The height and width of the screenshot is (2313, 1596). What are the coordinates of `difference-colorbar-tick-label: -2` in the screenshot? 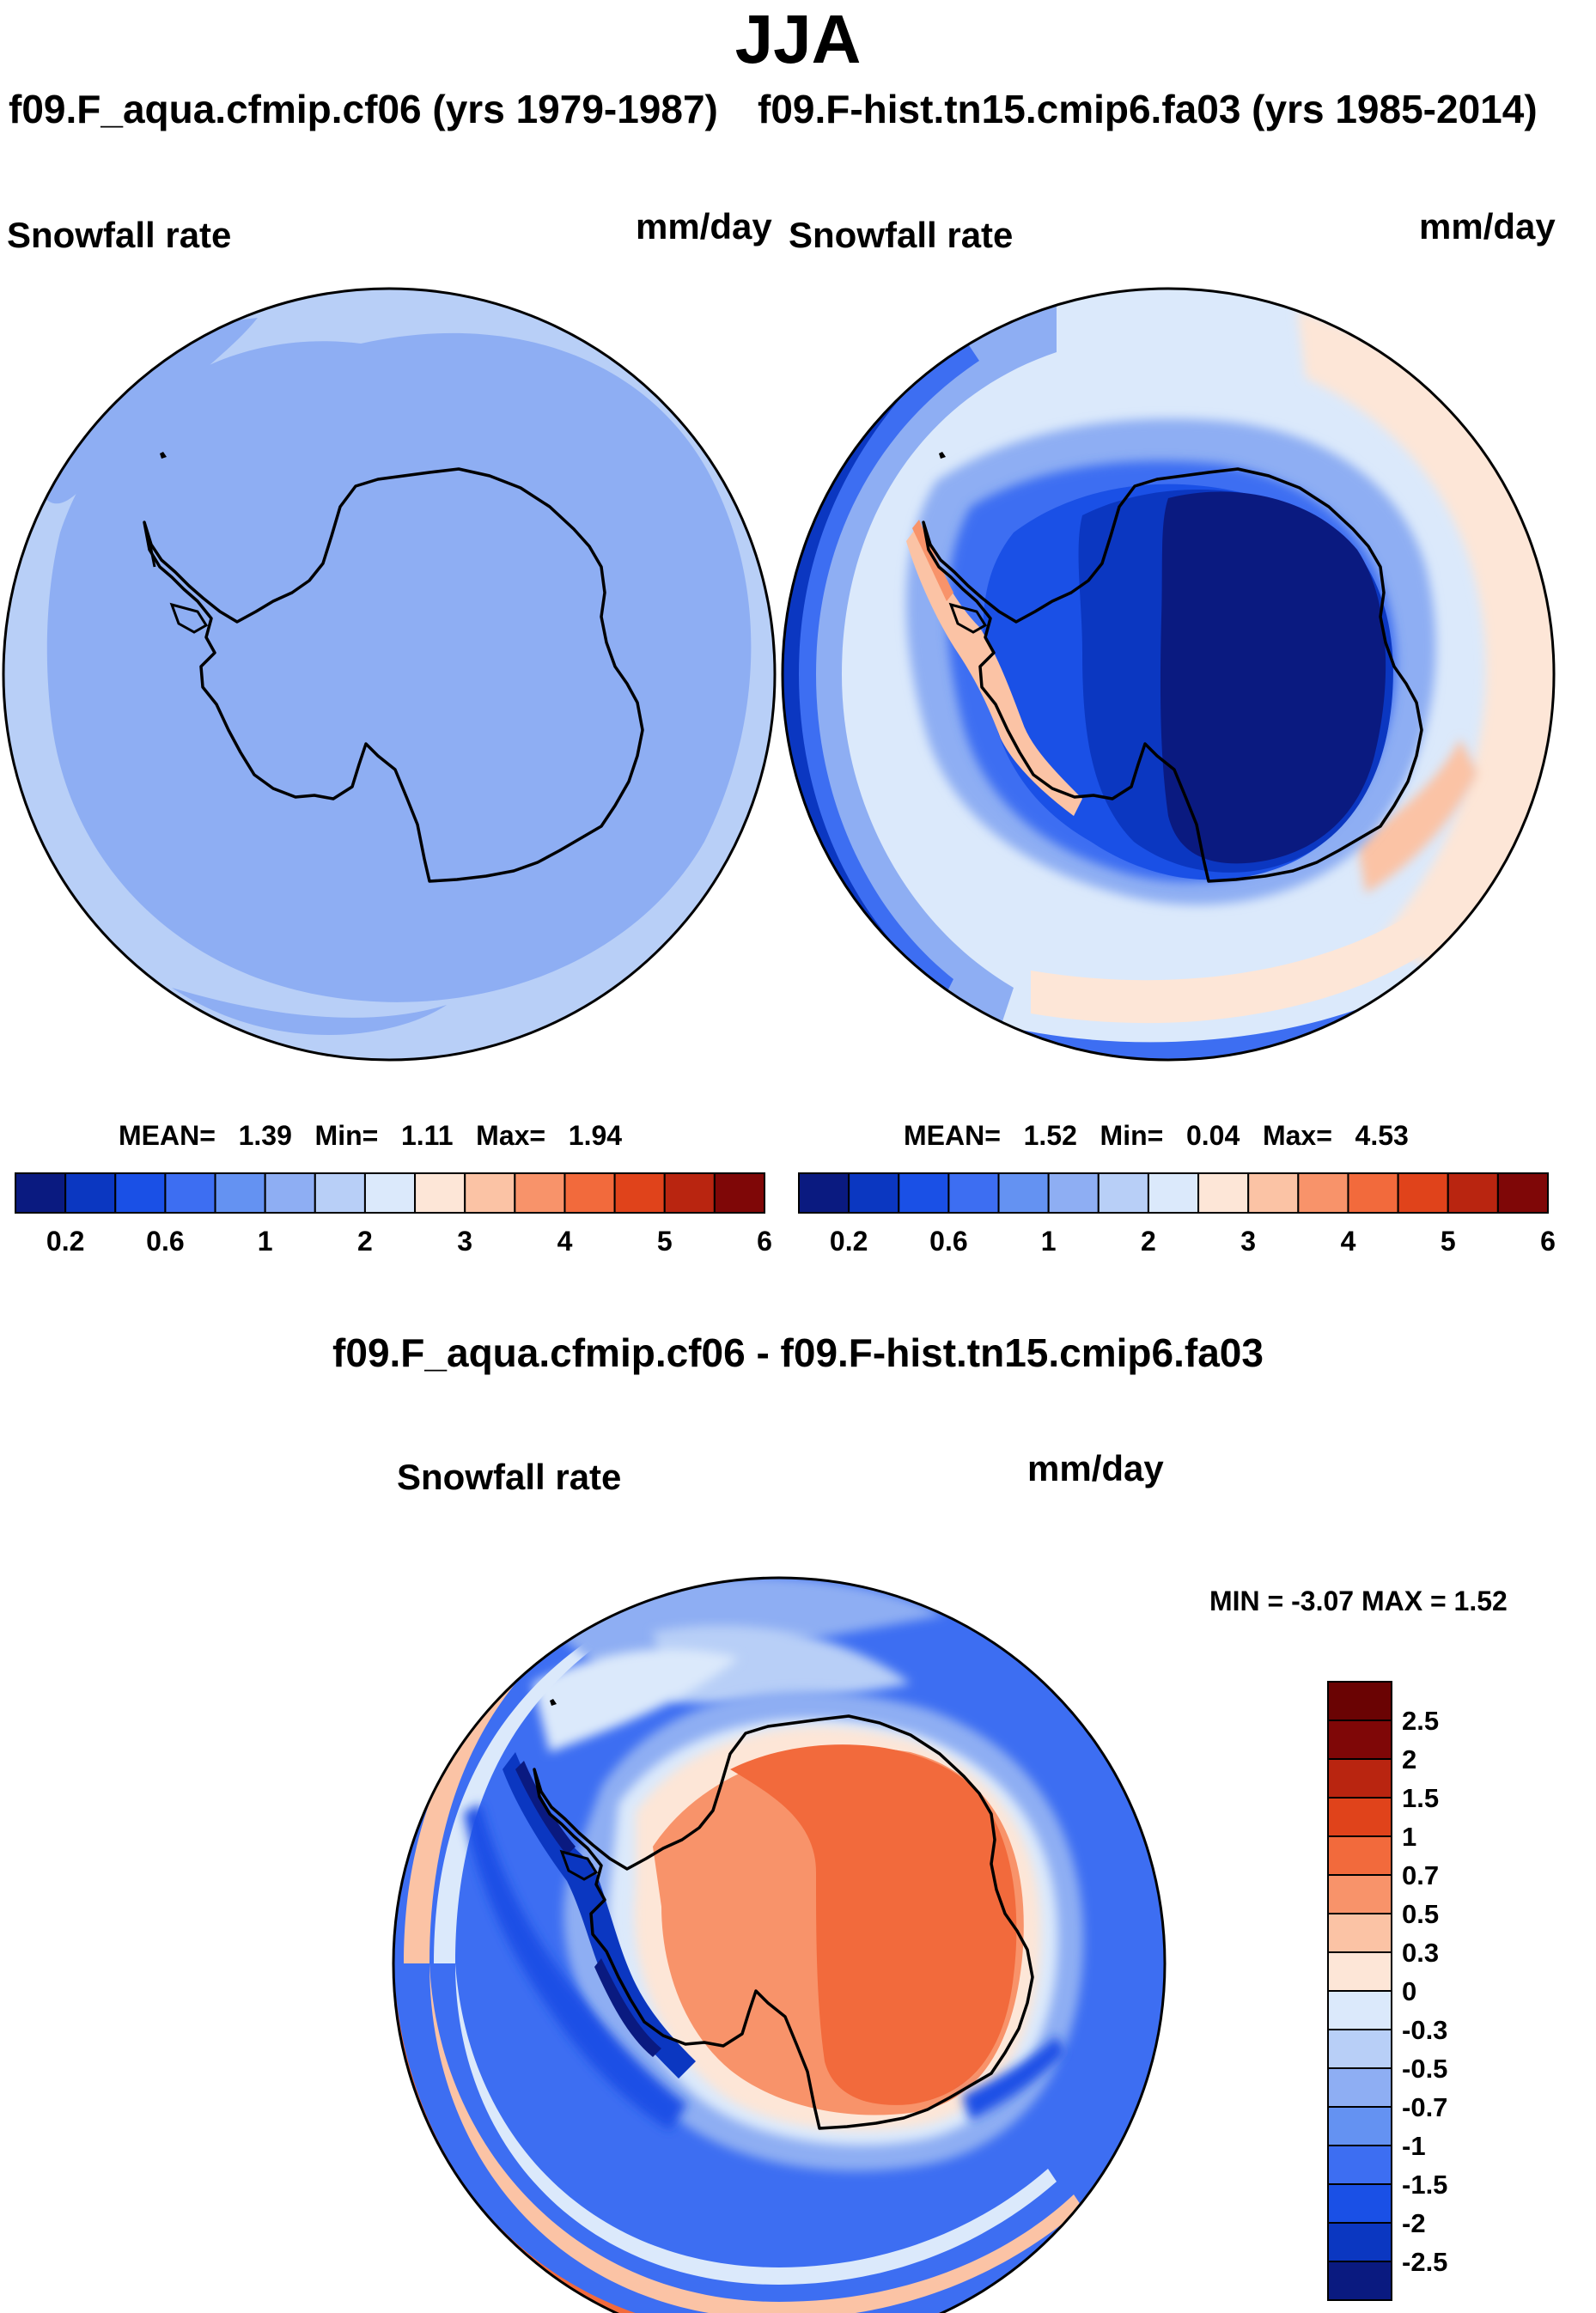 It's located at (1414, 2223).